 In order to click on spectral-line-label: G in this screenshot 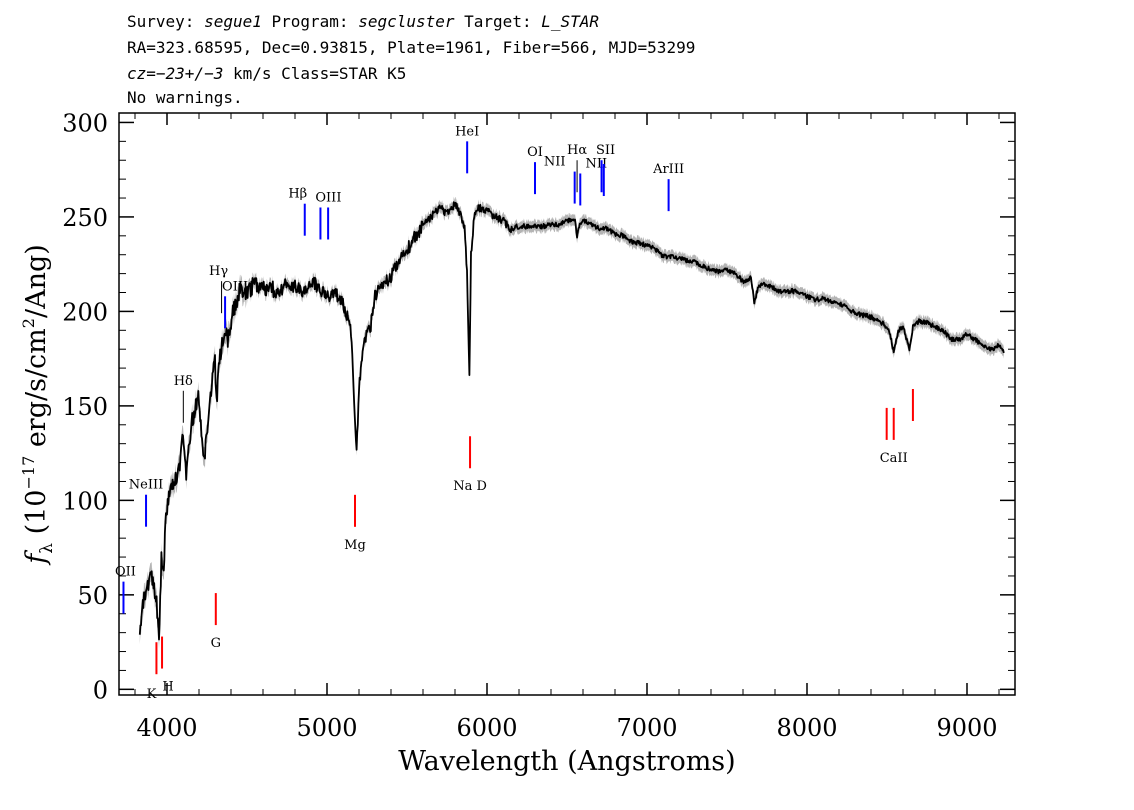, I will do `click(216, 643)`.